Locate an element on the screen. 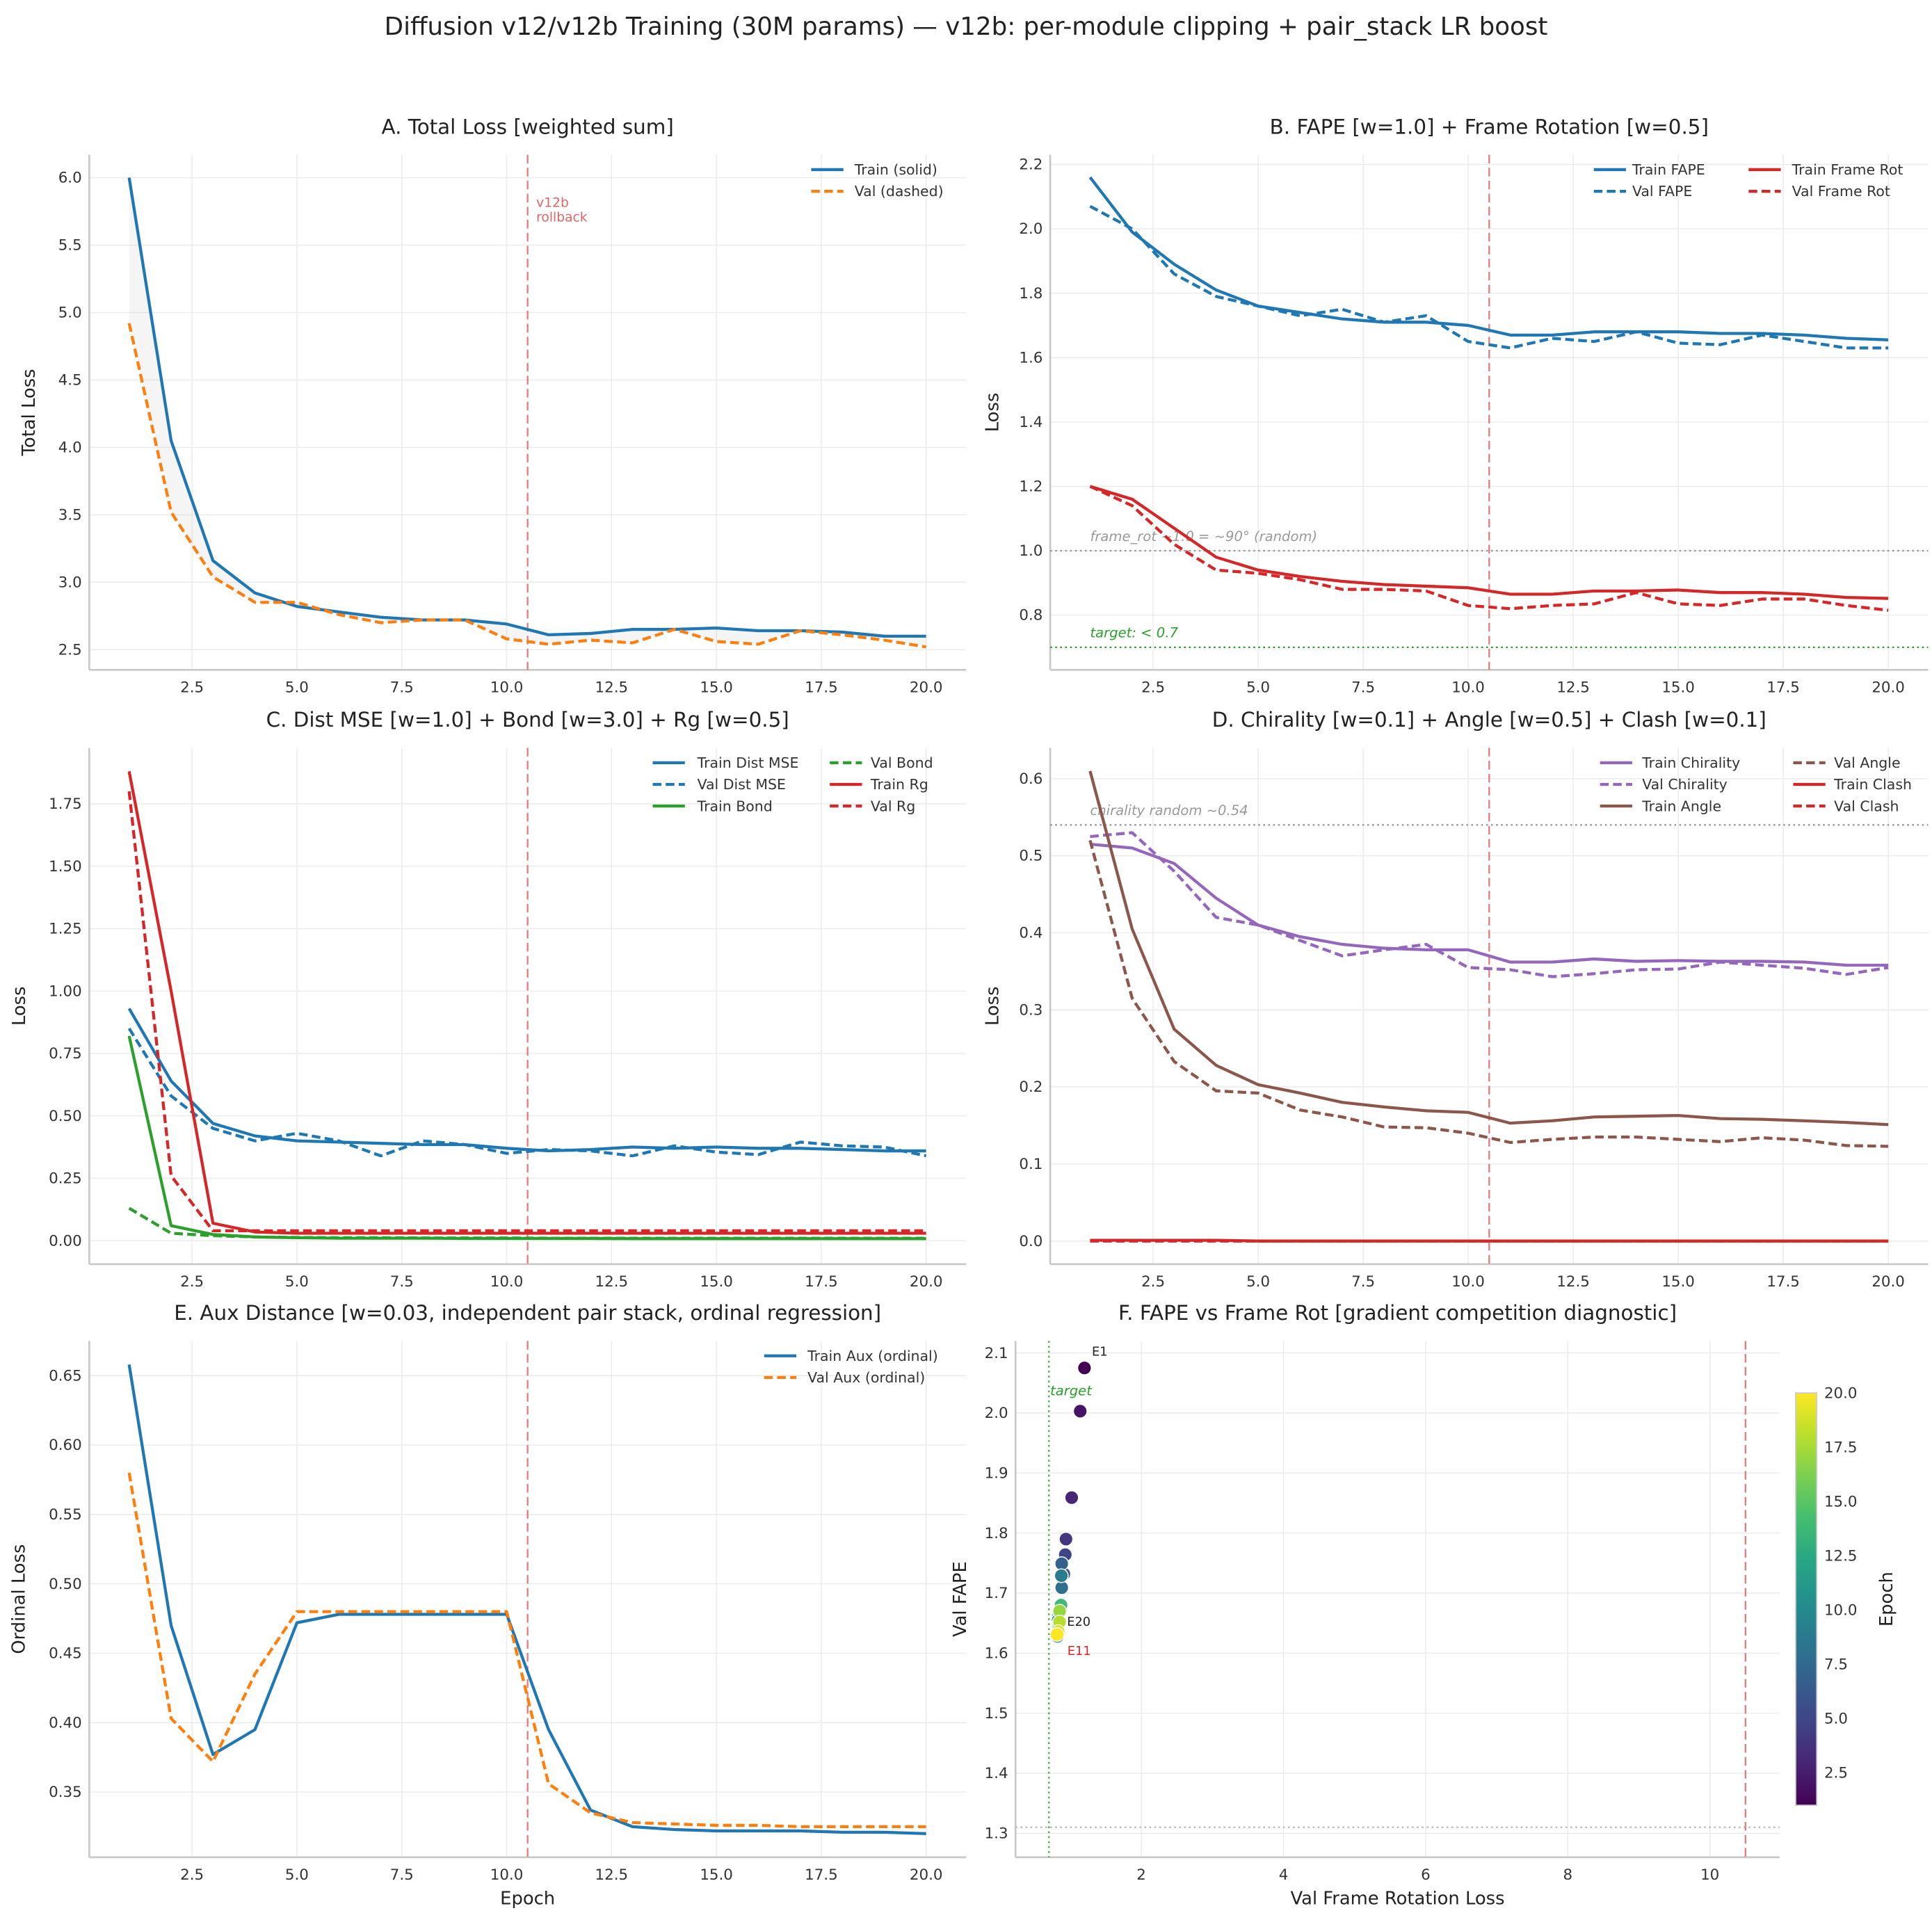 The width and height of the screenshot is (1932, 1913). reference-line-label: chirality random ~0.54 is located at coordinates (1169, 810).